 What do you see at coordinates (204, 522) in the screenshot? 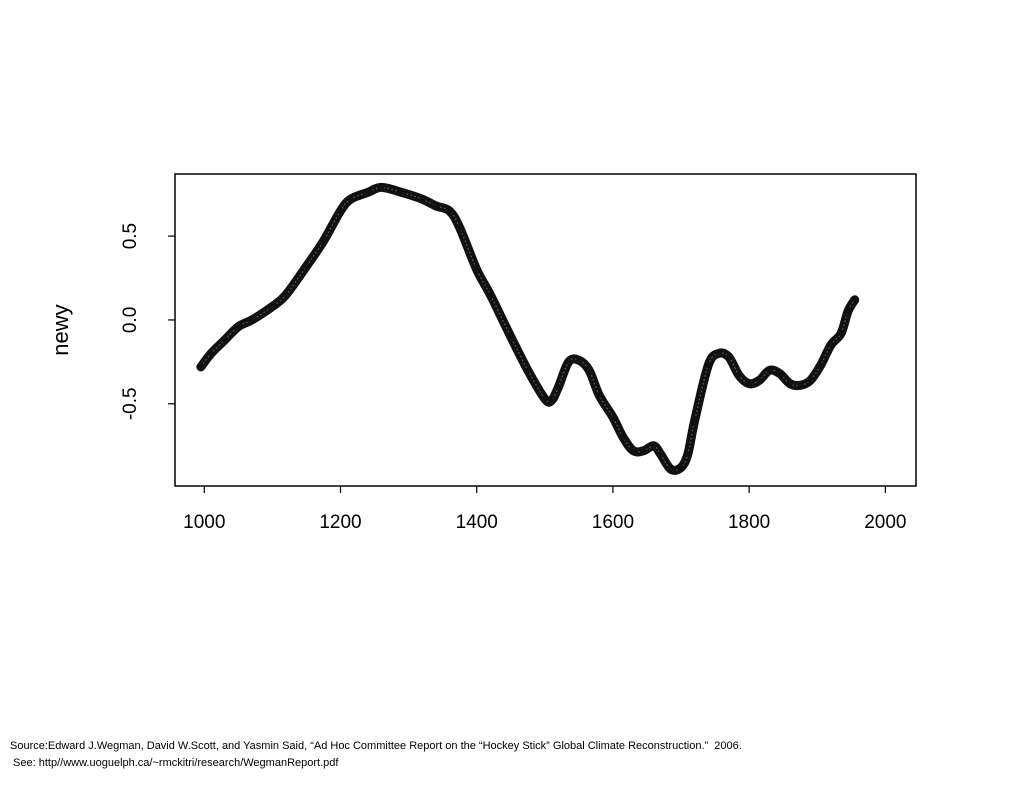
I see `x-tick-label: 1000` at bounding box center [204, 522].